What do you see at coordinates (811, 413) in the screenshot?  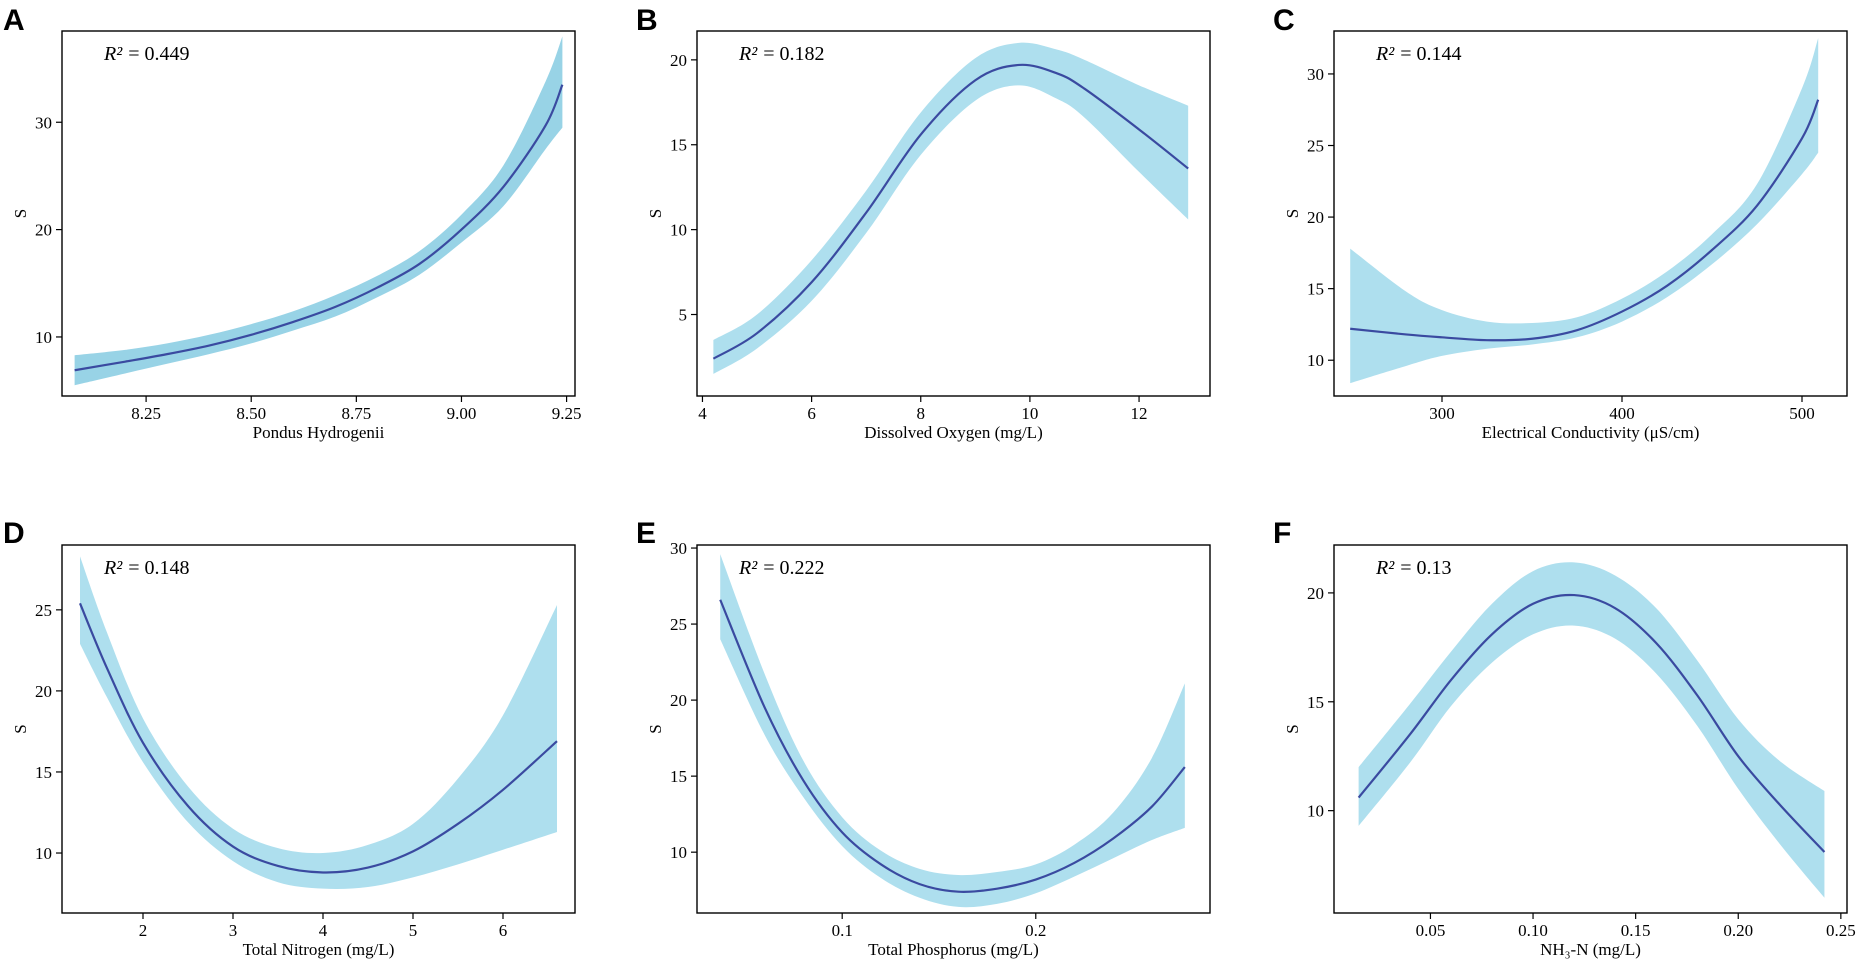 I see `x-tick-label: 6` at bounding box center [811, 413].